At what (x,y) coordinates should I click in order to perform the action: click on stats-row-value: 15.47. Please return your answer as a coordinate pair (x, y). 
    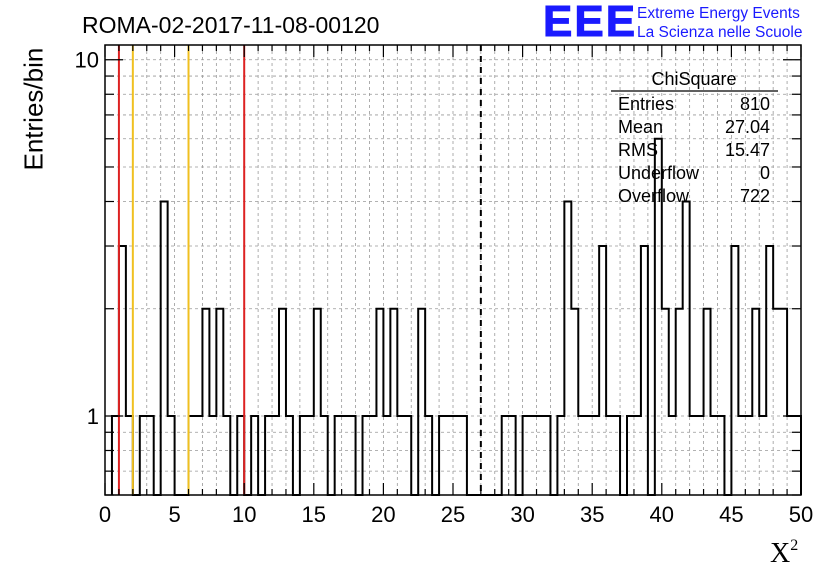
    Looking at the image, I should click on (747, 150).